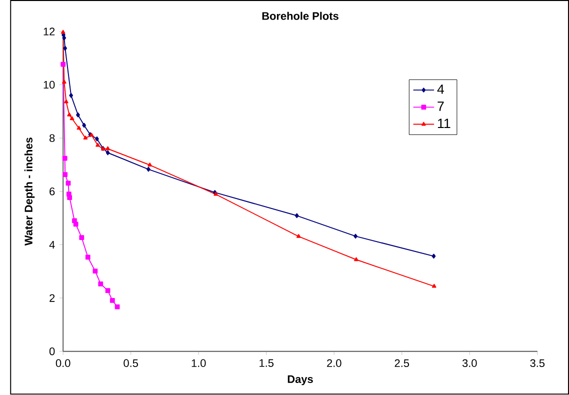 This screenshot has width=569, height=395. Describe the element at coordinates (334, 363) in the screenshot. I see `x-tick-label: 2.0` at that location.